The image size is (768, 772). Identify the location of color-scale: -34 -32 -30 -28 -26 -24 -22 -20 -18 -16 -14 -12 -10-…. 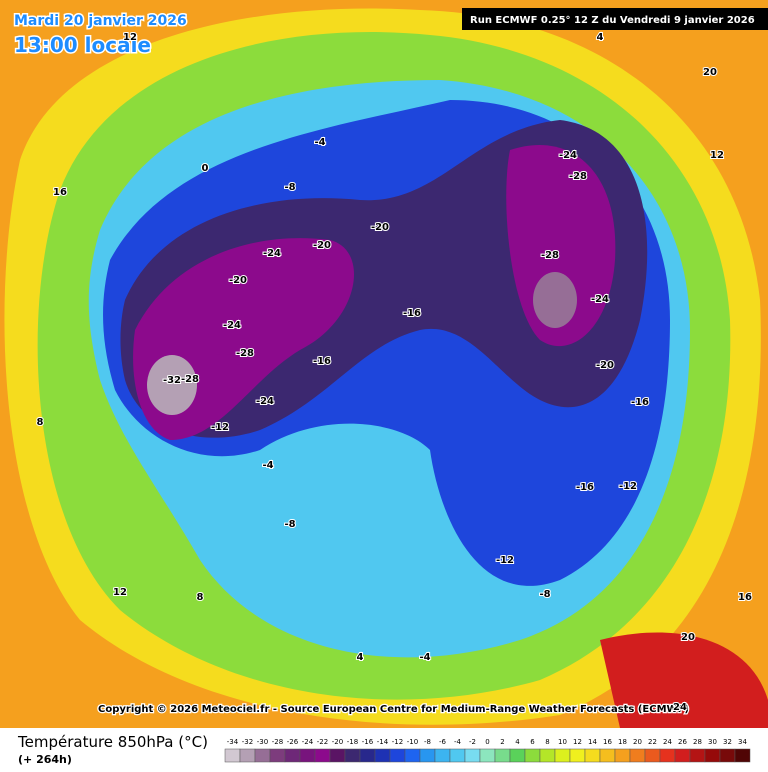
(487, 750).